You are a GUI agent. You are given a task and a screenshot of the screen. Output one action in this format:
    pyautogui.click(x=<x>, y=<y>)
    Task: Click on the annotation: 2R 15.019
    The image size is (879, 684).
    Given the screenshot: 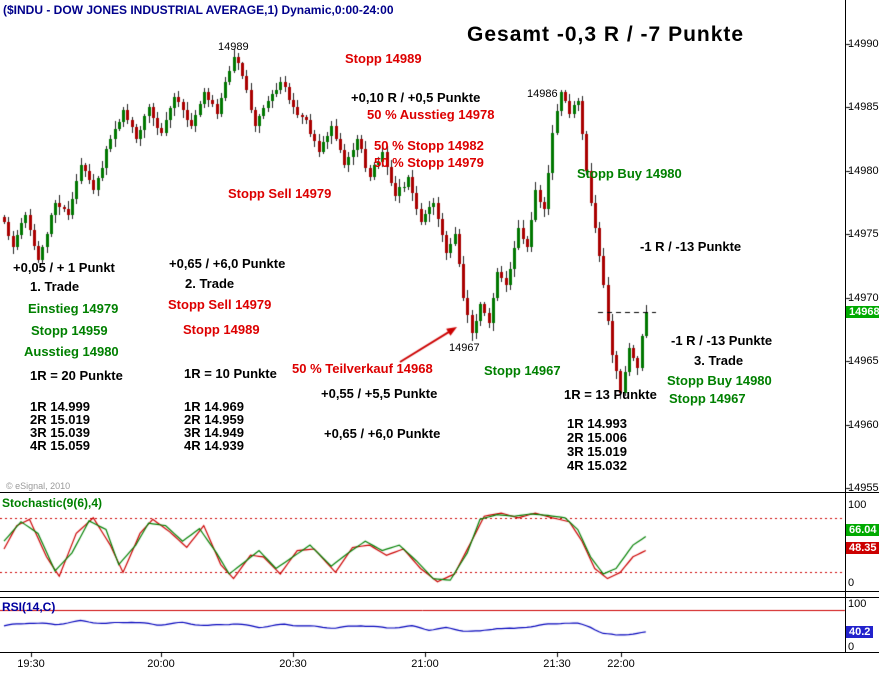 What is the action you would take?
    pyautogui.click(x=60, y=419)
    